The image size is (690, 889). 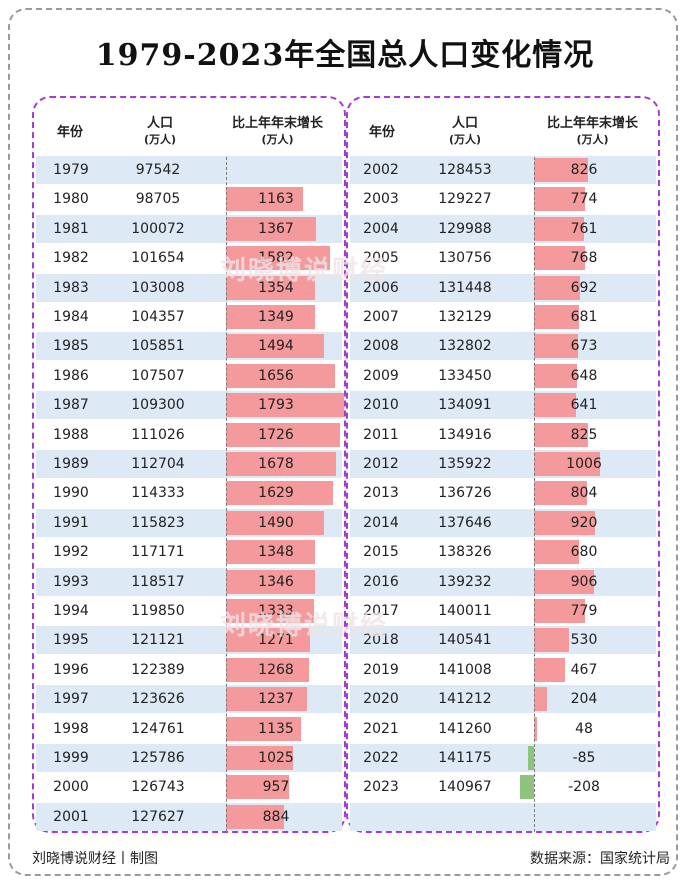 What do you see at coordinates (381, 317) in the screenshot?
I see `year-label: 2007` at bounding box center [381, 317].